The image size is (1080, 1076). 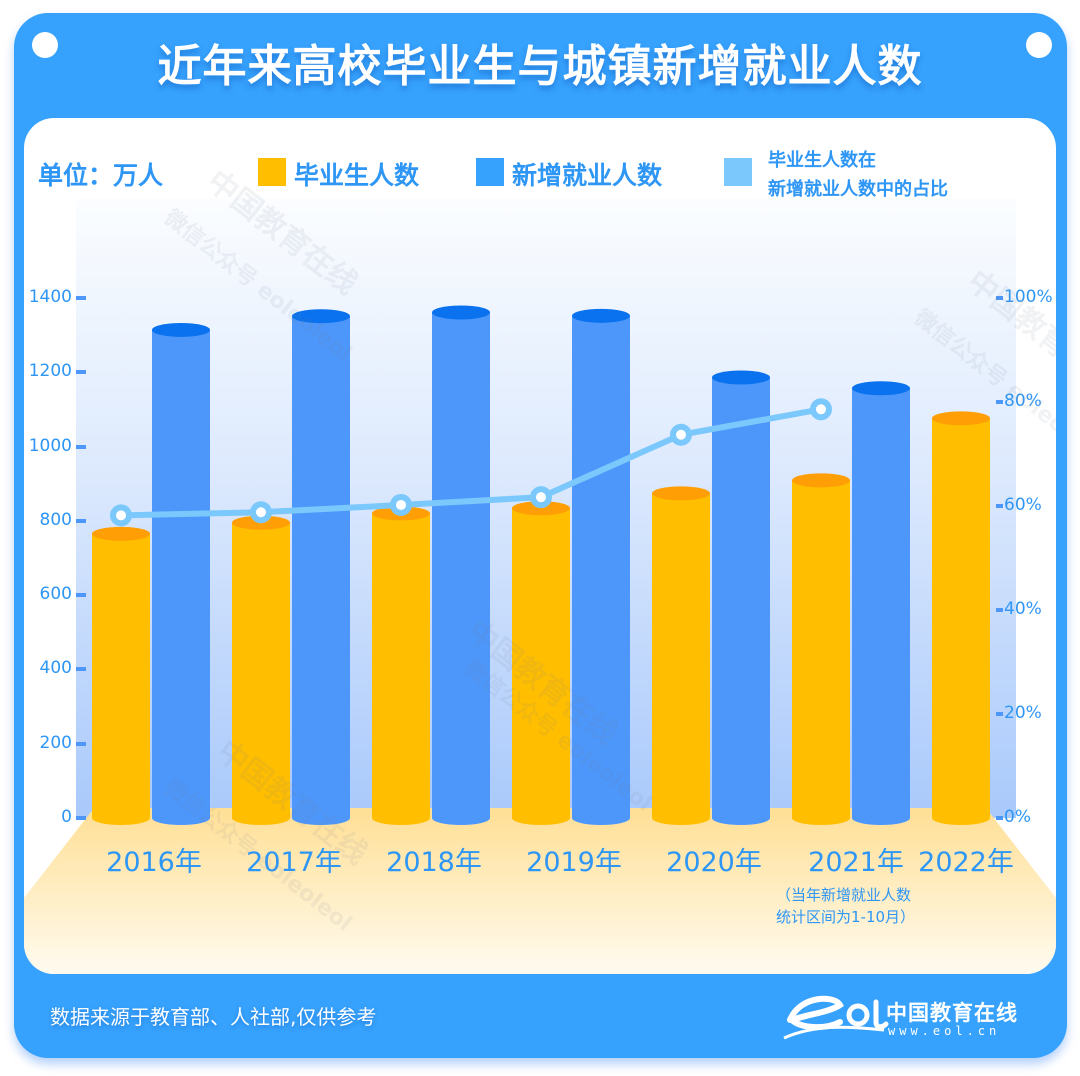 I want to click on chart-title: 近年来高校毕业生与城镇新增就业人数, so click(x=540, y=66).